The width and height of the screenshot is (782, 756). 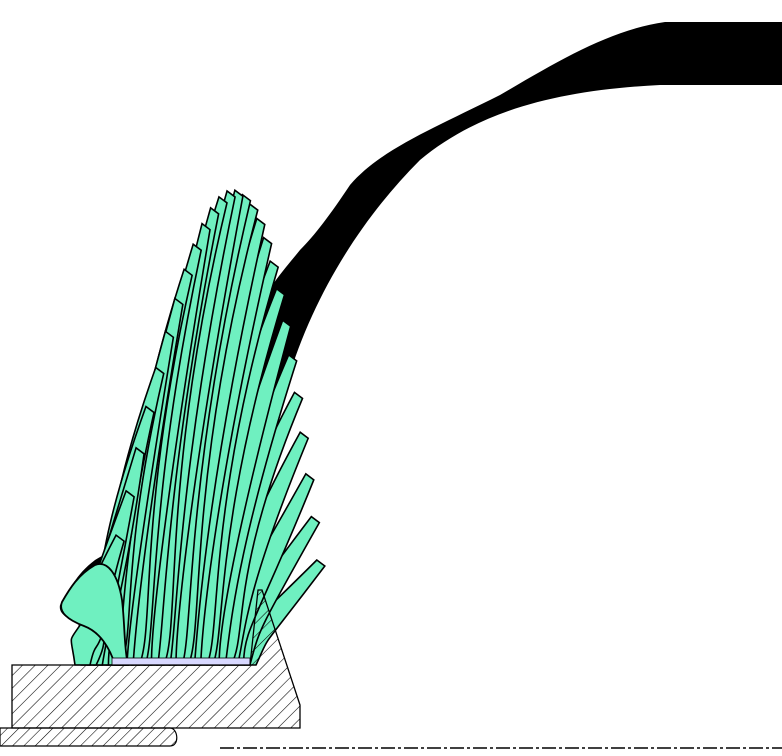 I want to click on contact-pad-strip, so click(x=181, y=661).